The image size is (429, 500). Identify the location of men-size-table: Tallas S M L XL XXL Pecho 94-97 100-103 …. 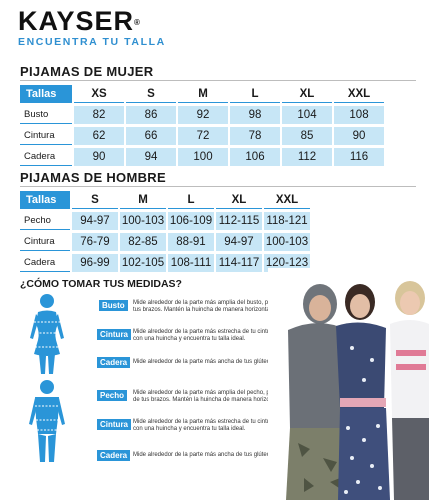
(165, 231).